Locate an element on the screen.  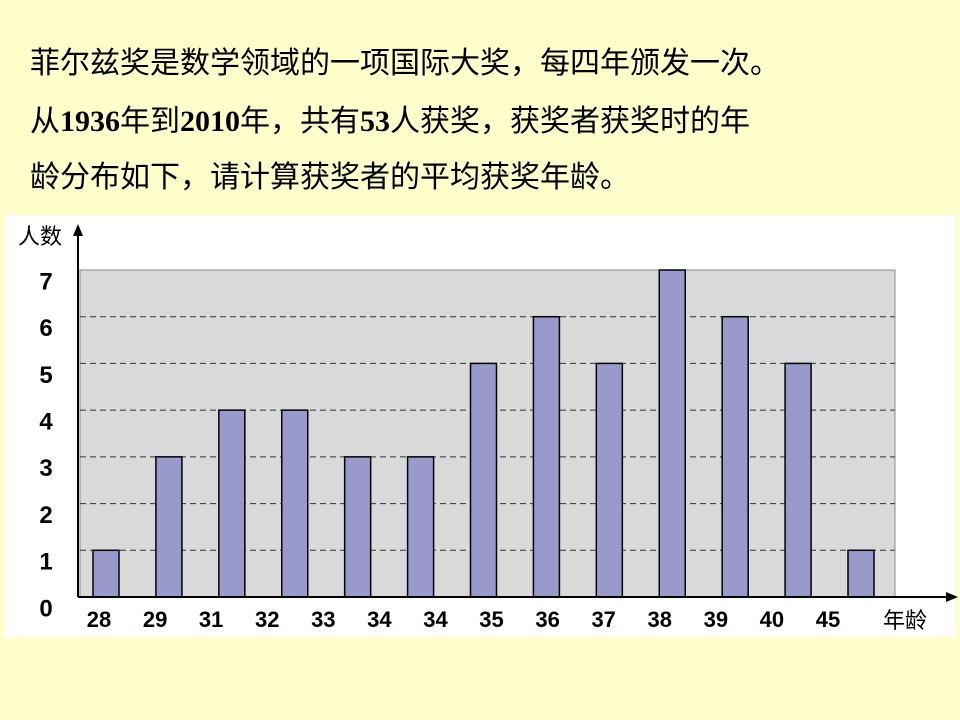
x-tick-label: 37 is located at coordinates (603, 619).